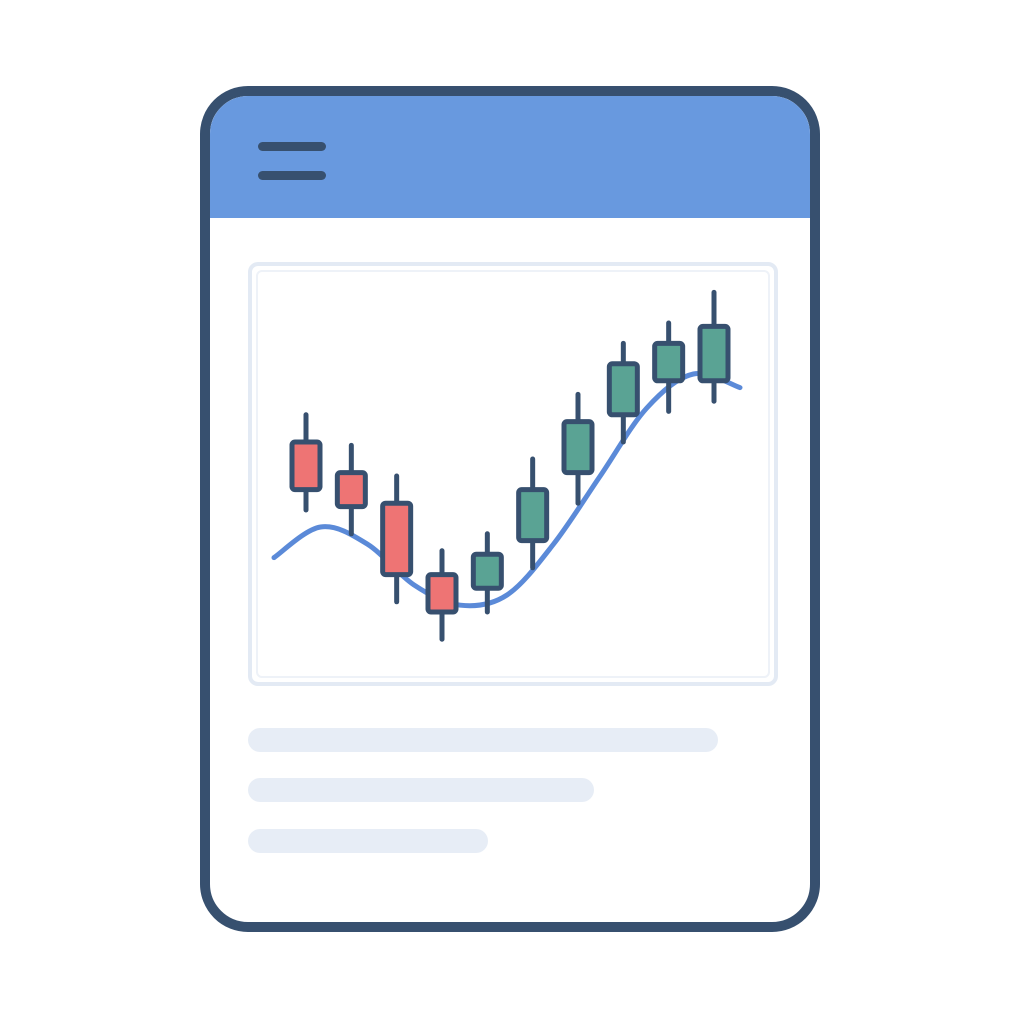 The image size is (1024, 1024). I want to click on menu-button, so click(292, 160).